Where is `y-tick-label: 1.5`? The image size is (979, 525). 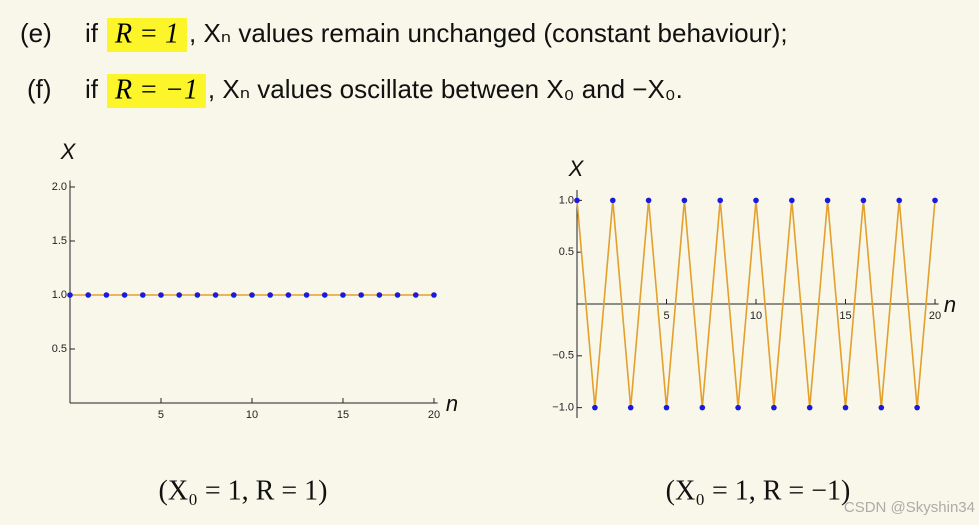
y-tick-label: 1.5 is located at coordinates (59, 241).